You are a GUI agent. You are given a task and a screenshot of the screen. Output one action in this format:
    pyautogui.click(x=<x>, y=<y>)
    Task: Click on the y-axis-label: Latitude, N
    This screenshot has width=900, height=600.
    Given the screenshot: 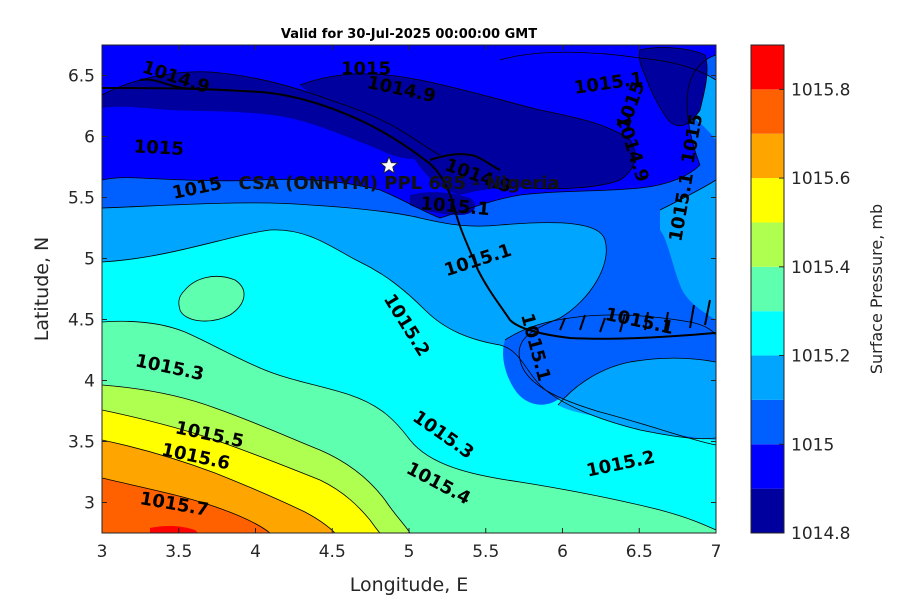 What is the action you would take?
    pyautogui.click(x=42, y=289)
    